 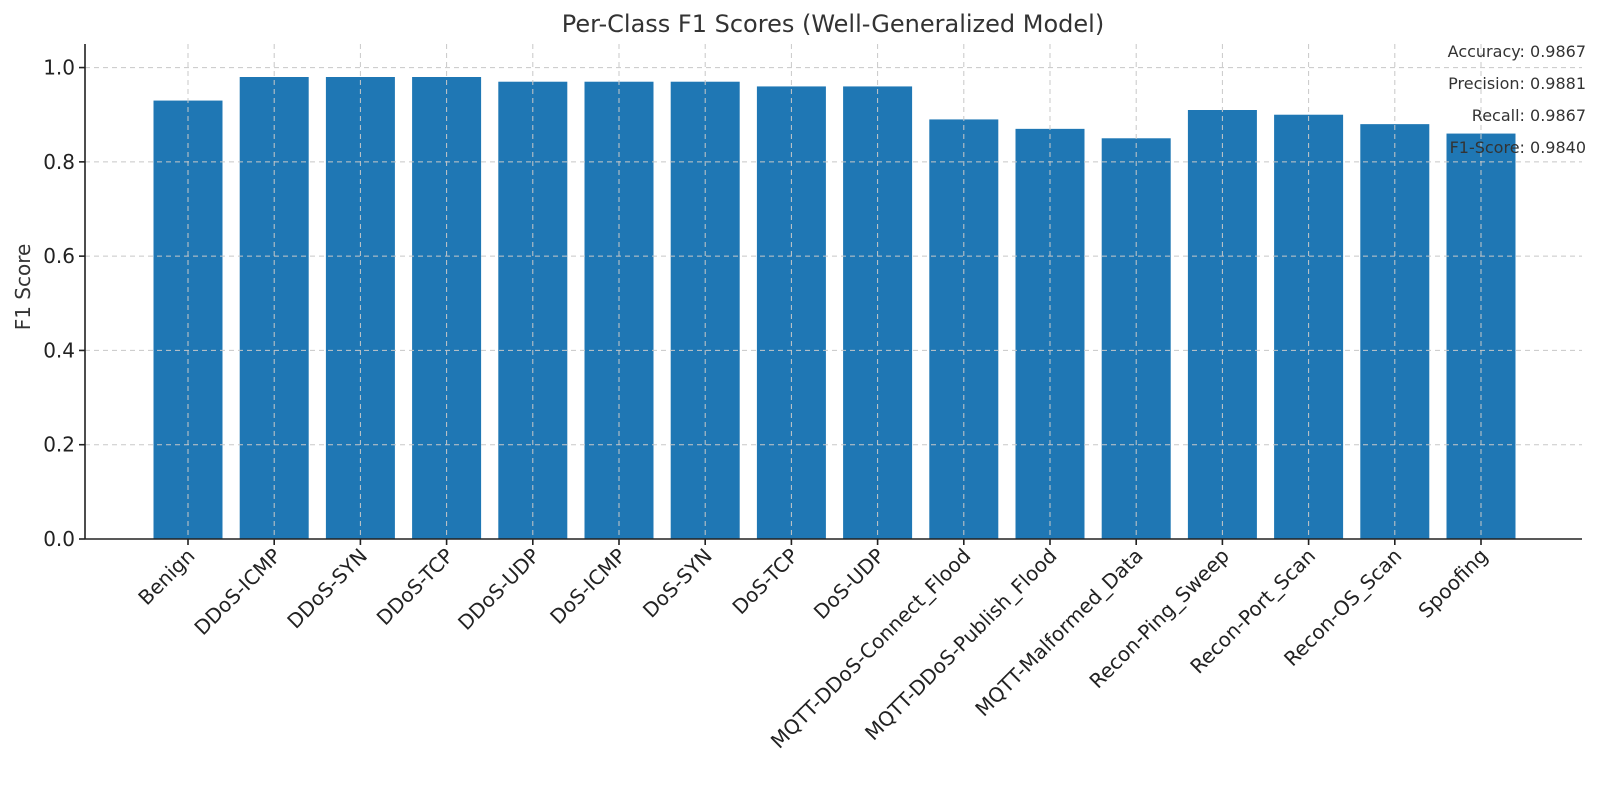 What do you see at coordinates (59, 445) in the screenshot?
I see `y-tick-label: 0.2` at bounding box center [59, 445].